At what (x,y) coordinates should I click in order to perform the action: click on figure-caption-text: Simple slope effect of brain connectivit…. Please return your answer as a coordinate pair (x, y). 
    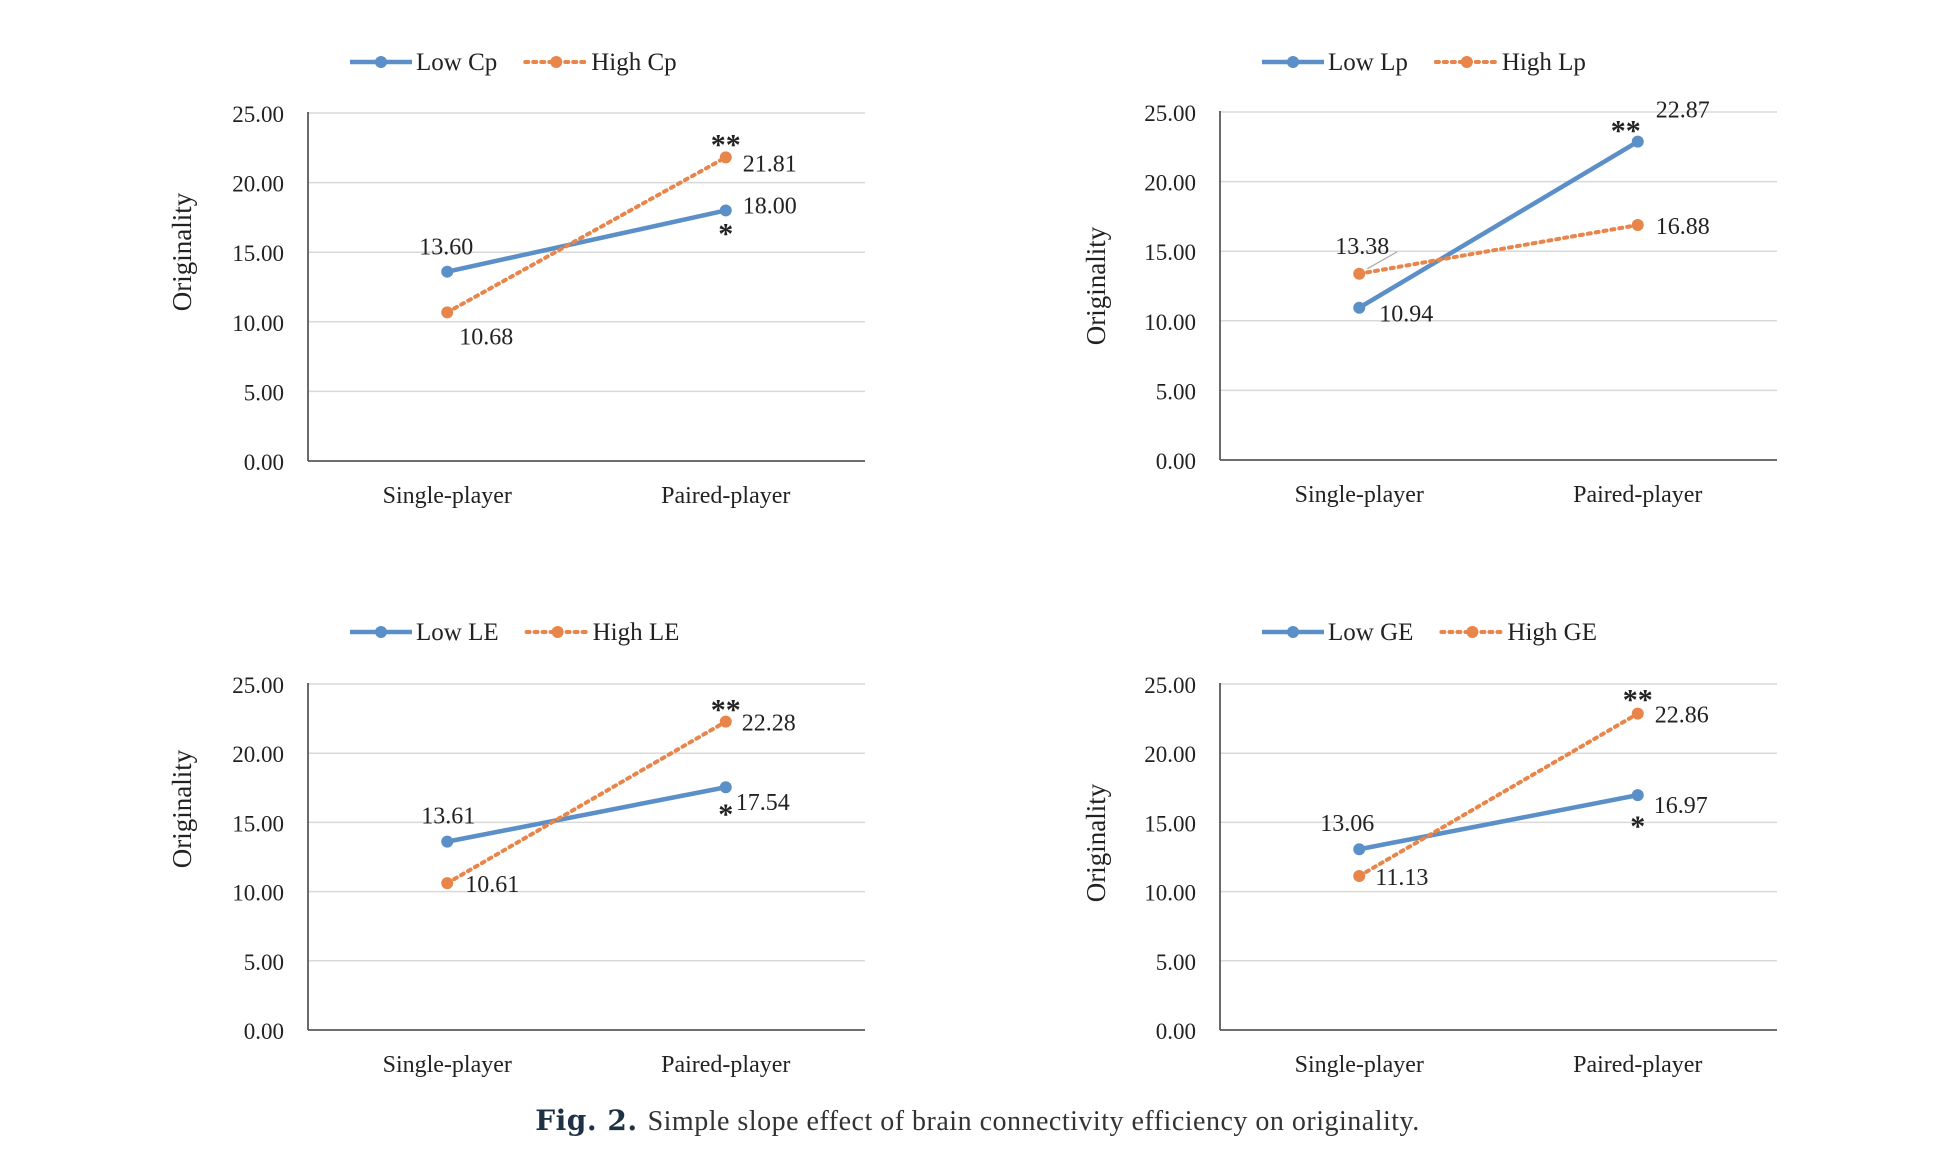
    Looking at the image, I should click on (1033, 1121).